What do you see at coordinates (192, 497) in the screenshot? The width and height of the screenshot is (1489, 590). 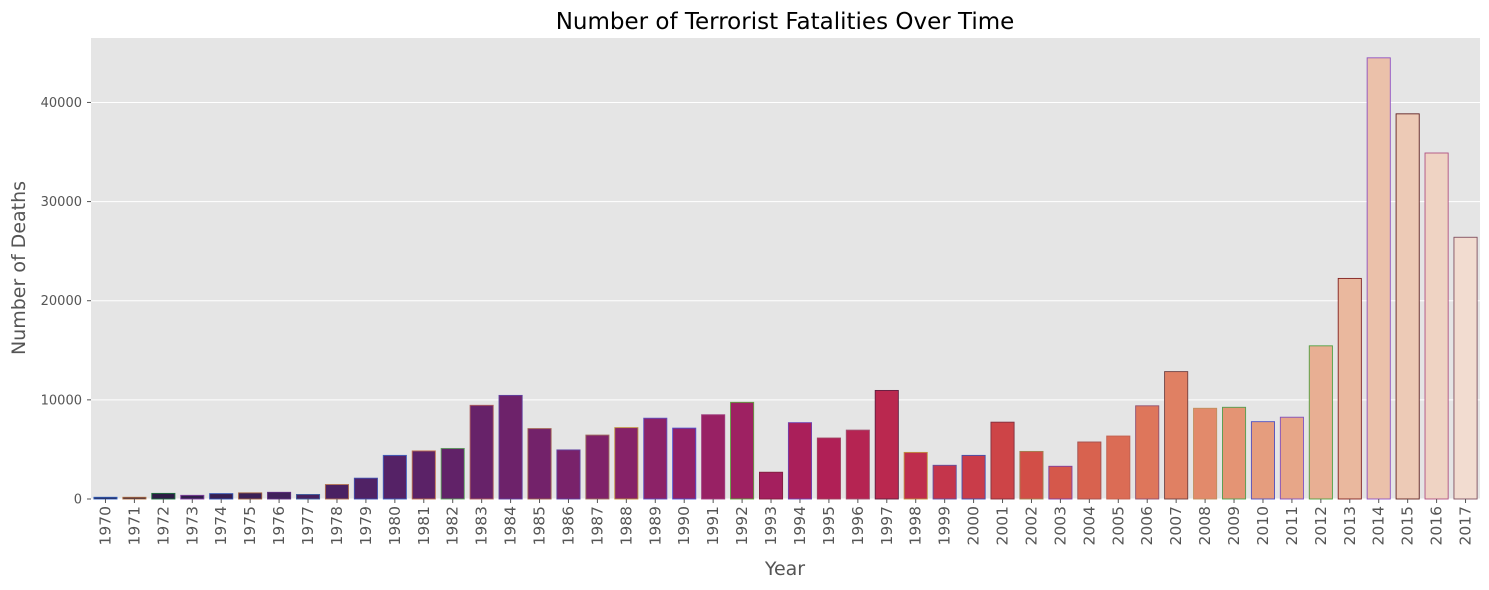 I see `bar-1973` at bounding box center [192, 497].